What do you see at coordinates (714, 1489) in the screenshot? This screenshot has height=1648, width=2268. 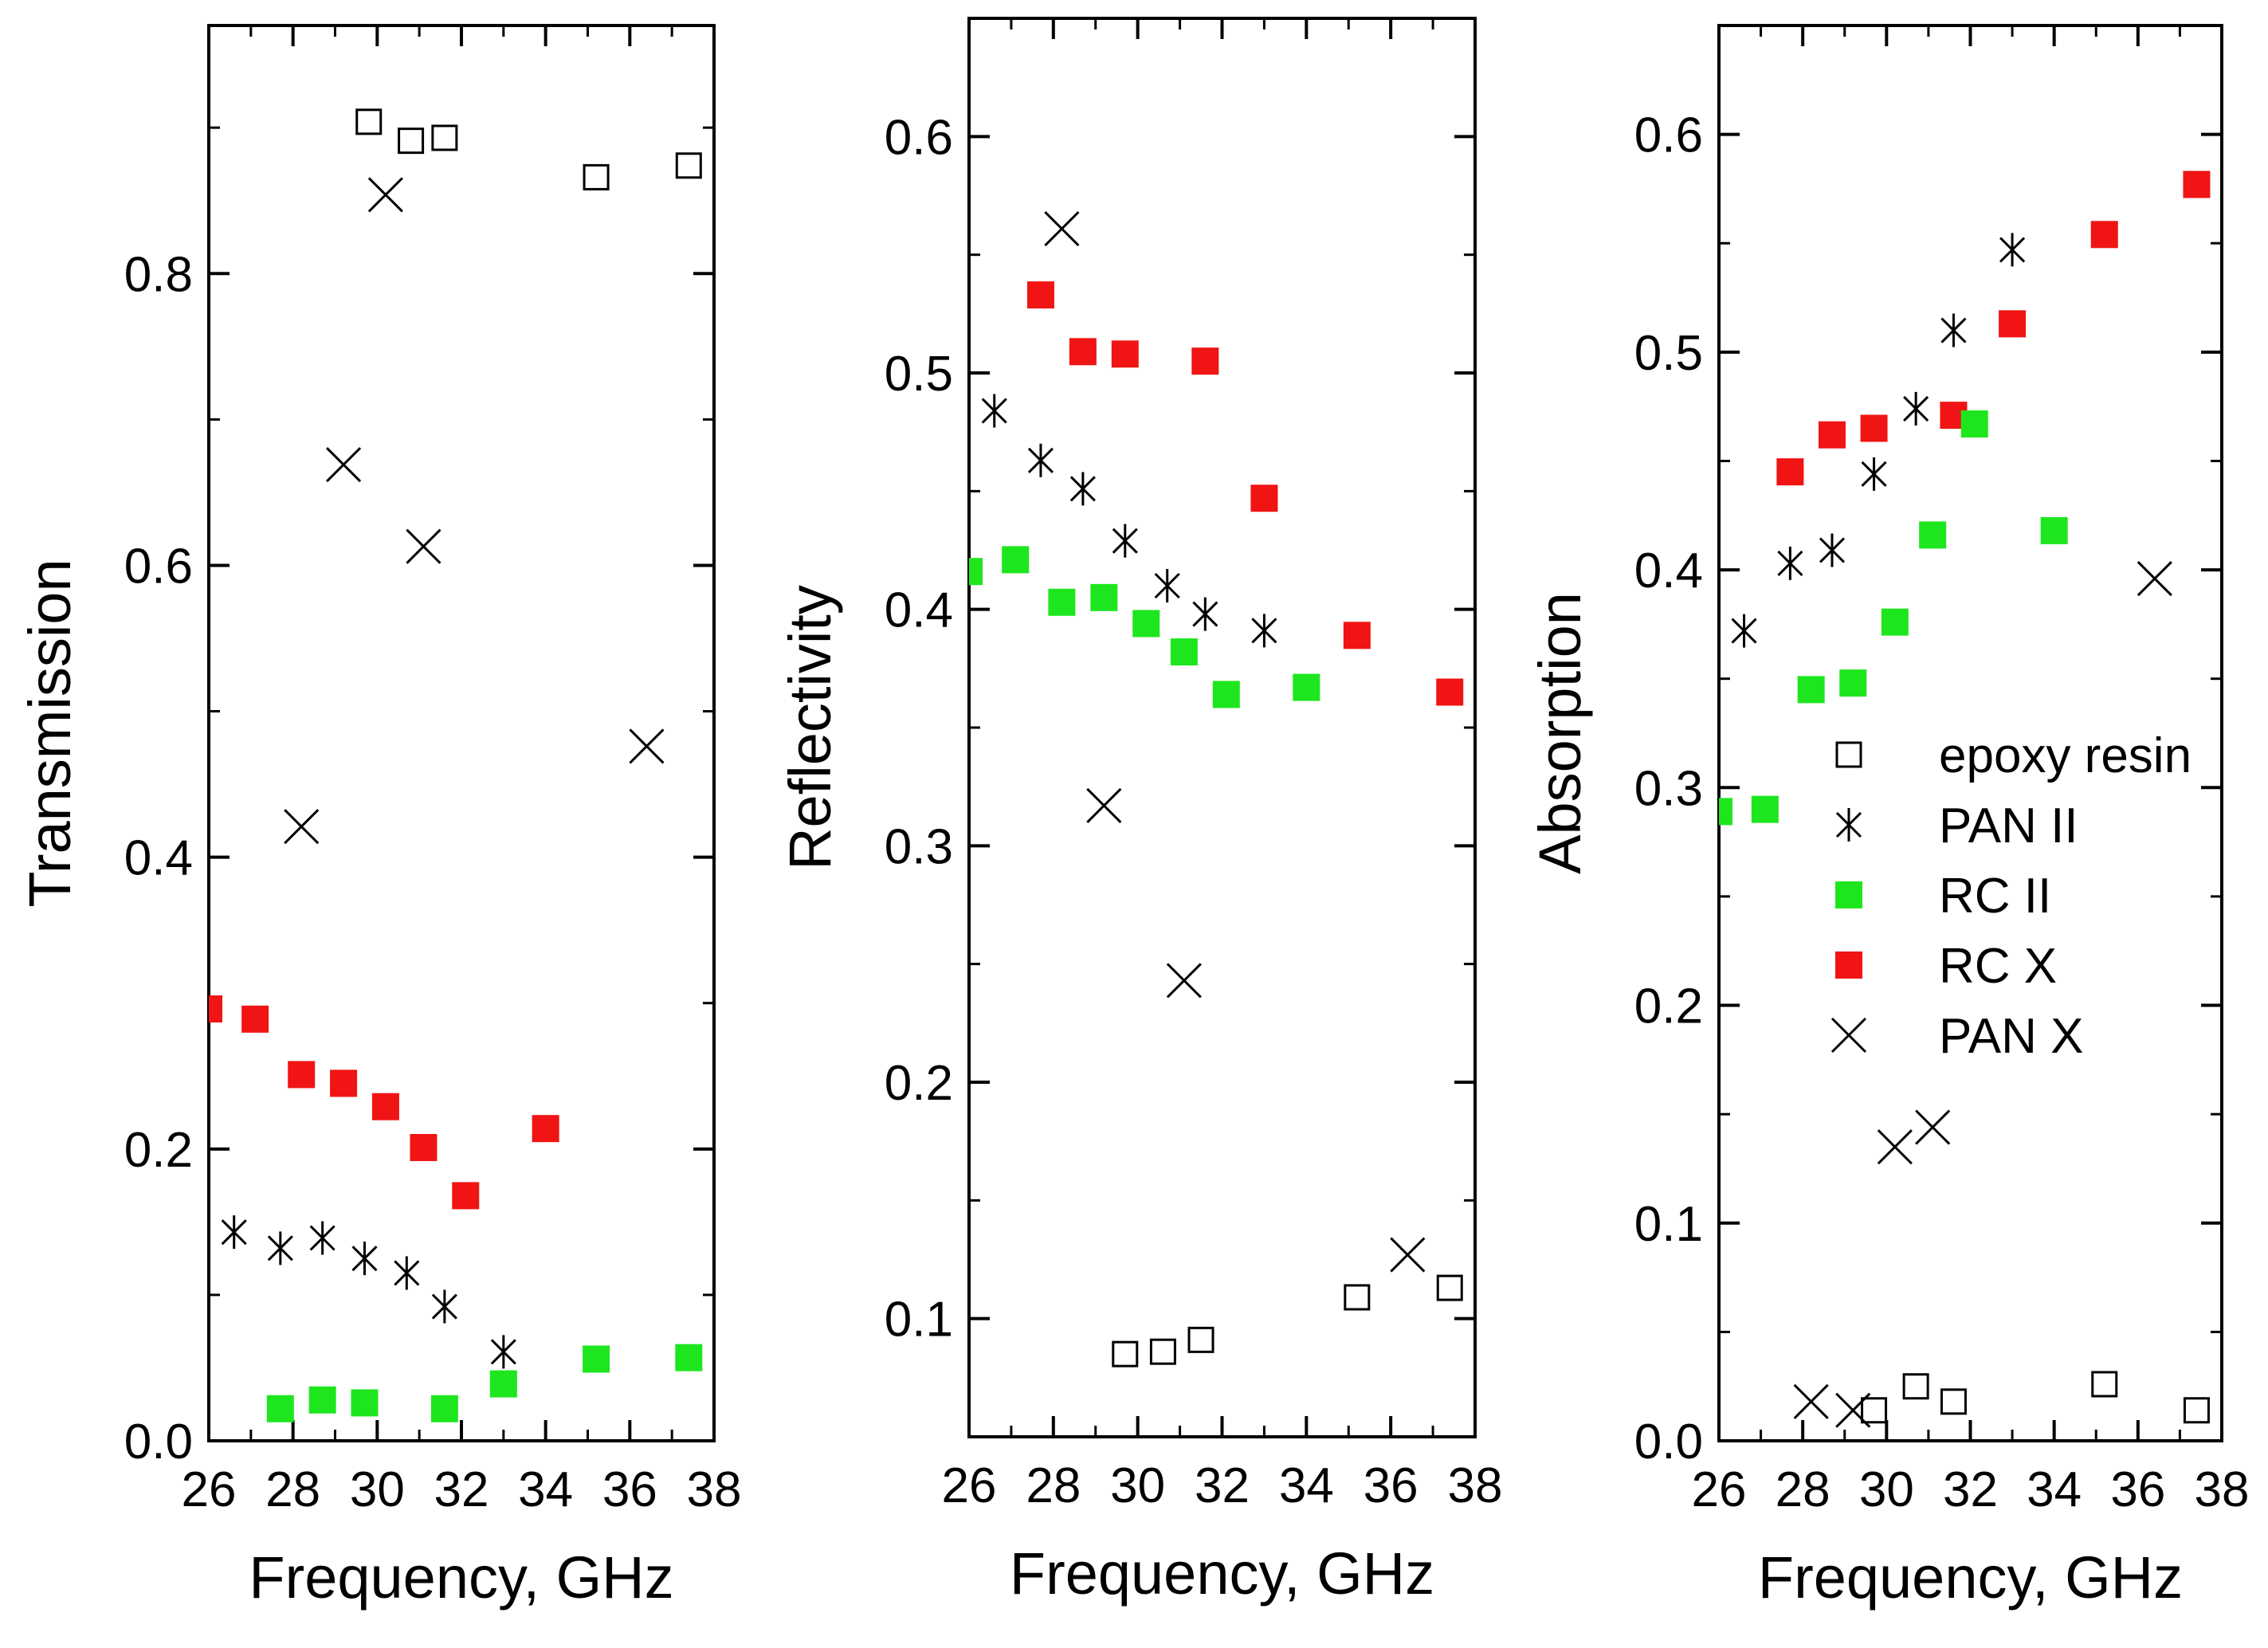 I see `x-tick-label: 38` at bounding box center [714, 1489].